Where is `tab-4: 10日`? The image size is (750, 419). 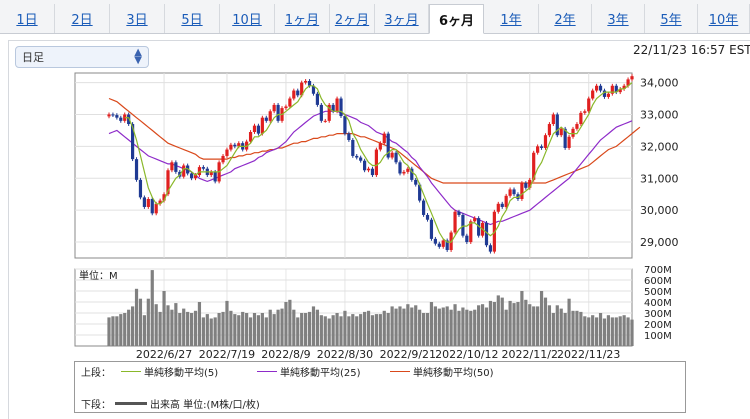
tab-4: 10日 is located at coordinates (247, 18).